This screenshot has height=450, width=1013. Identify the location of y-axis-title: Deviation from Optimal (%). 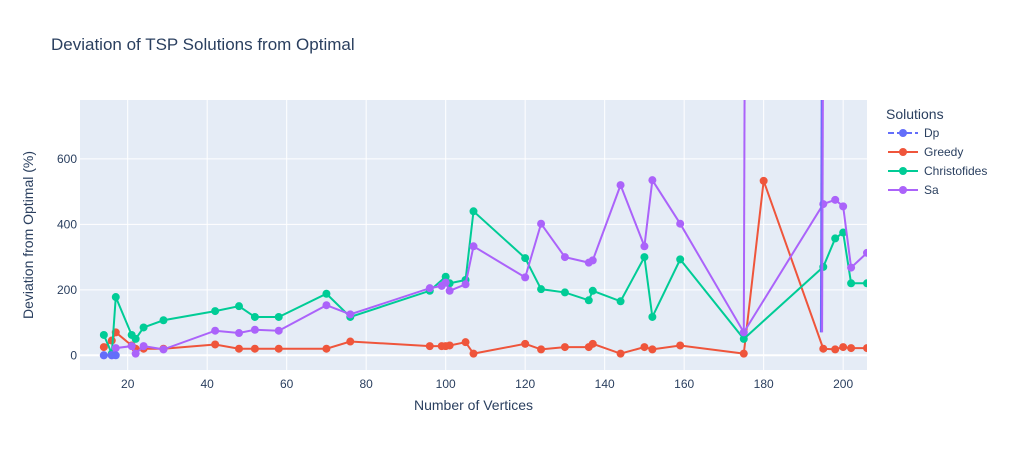
(28, 235).